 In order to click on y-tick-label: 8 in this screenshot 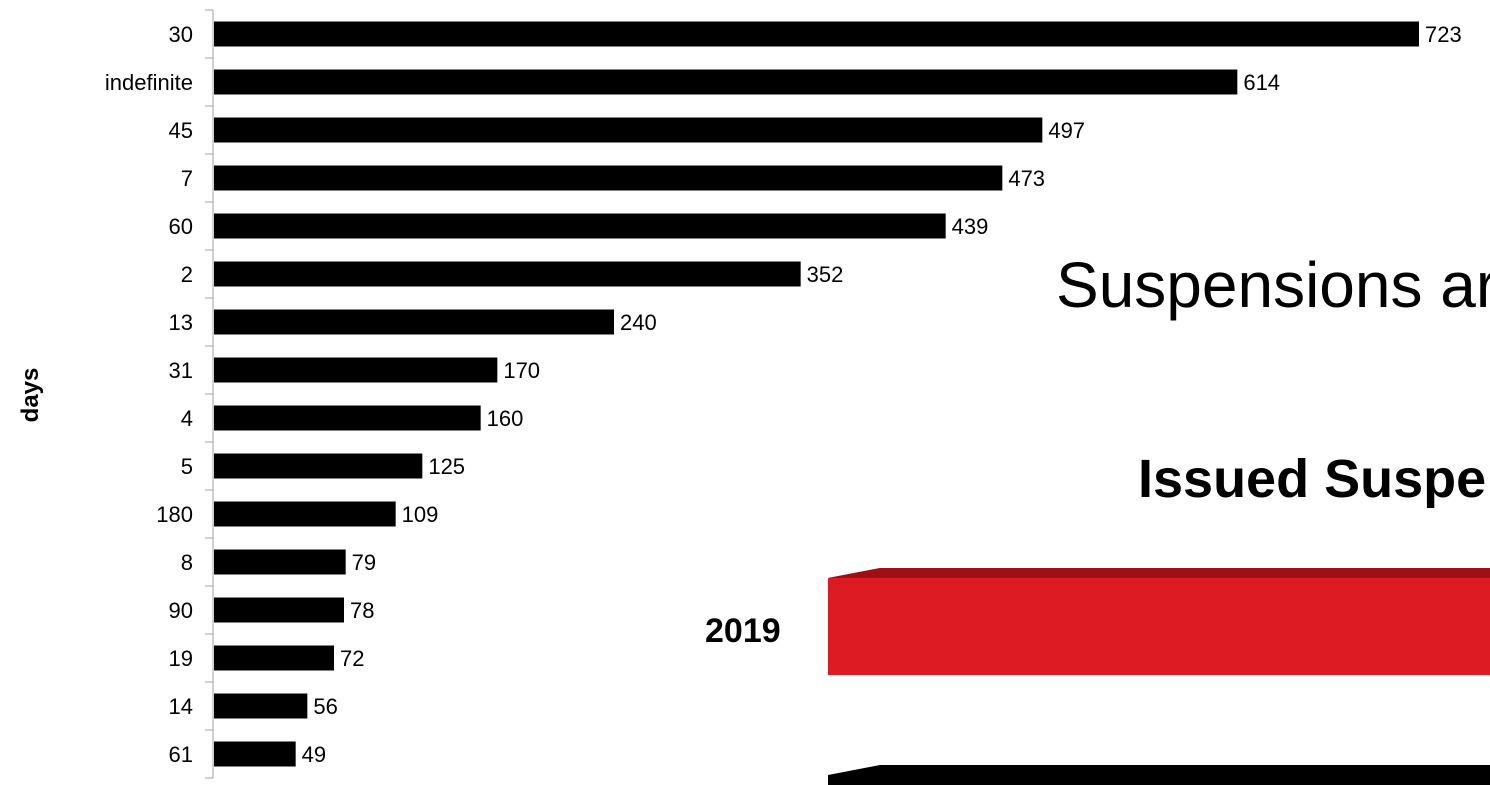, I will do `click(187, 562)`.